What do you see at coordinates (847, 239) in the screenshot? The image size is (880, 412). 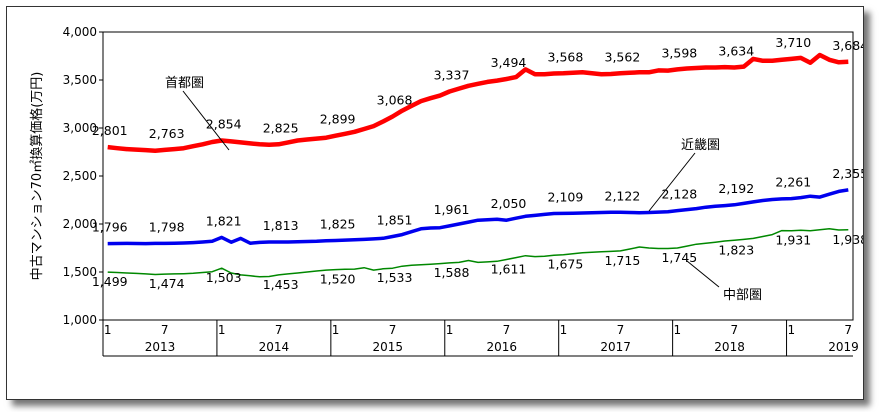 I see `data-label: 1,938` at bounding box center [847, 239].